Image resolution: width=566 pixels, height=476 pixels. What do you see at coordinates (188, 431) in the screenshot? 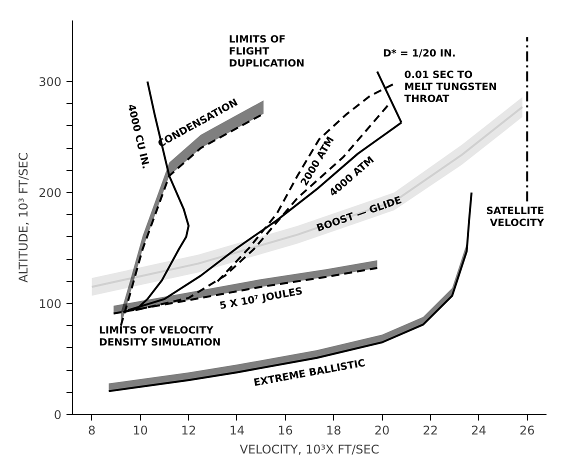
I see `x-tick-label: 12` at bounding box center [188, 431].